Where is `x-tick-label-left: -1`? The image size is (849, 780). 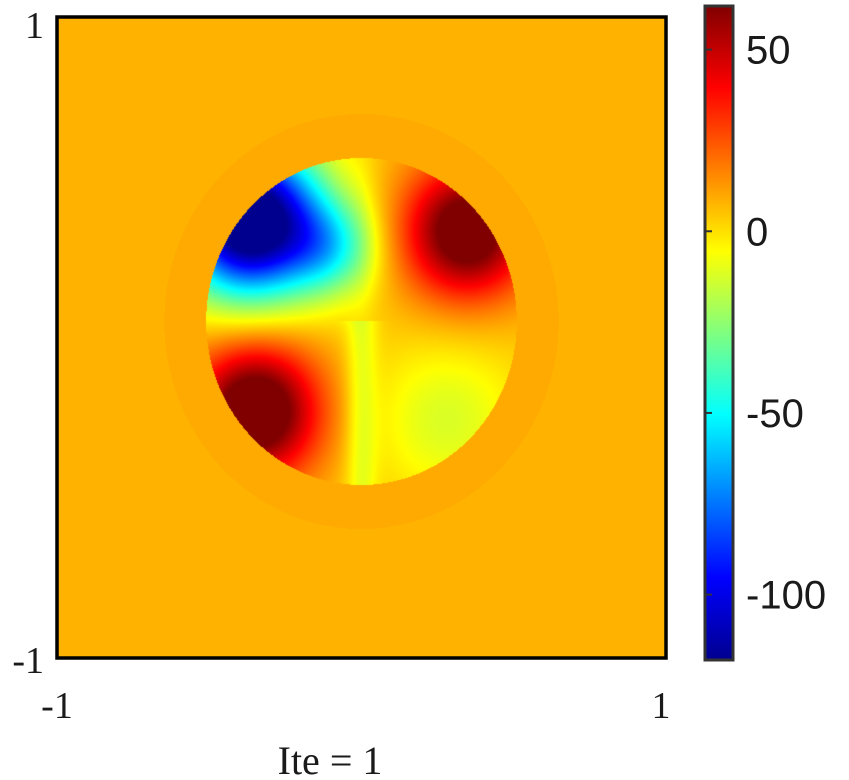
x-tick-label-left: -1 is located at coordinates (57, 706).